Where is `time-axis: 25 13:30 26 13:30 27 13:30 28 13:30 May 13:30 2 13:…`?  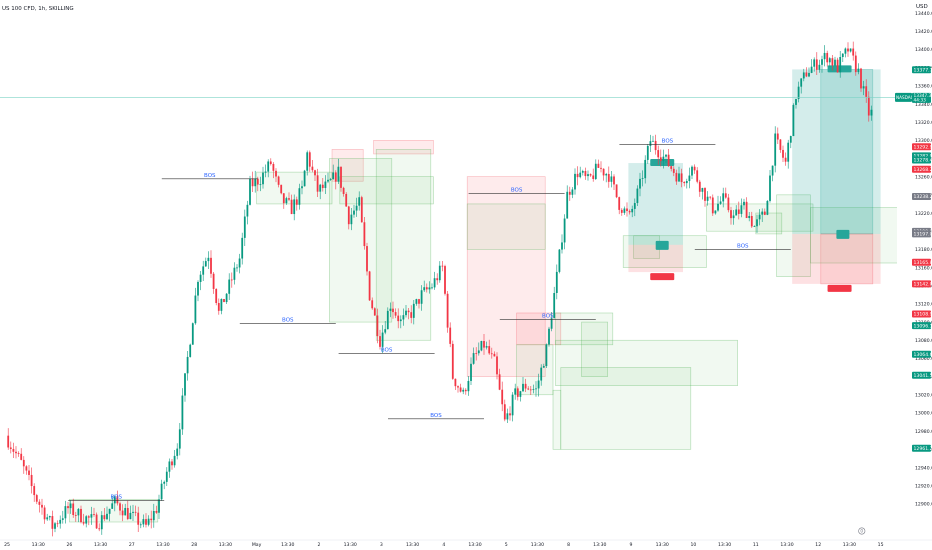 time-axis: 25 13:30 26 13:30 27 13:30 28 13:30 May 13:30 2 13:… is located at coordinates (466, 537).